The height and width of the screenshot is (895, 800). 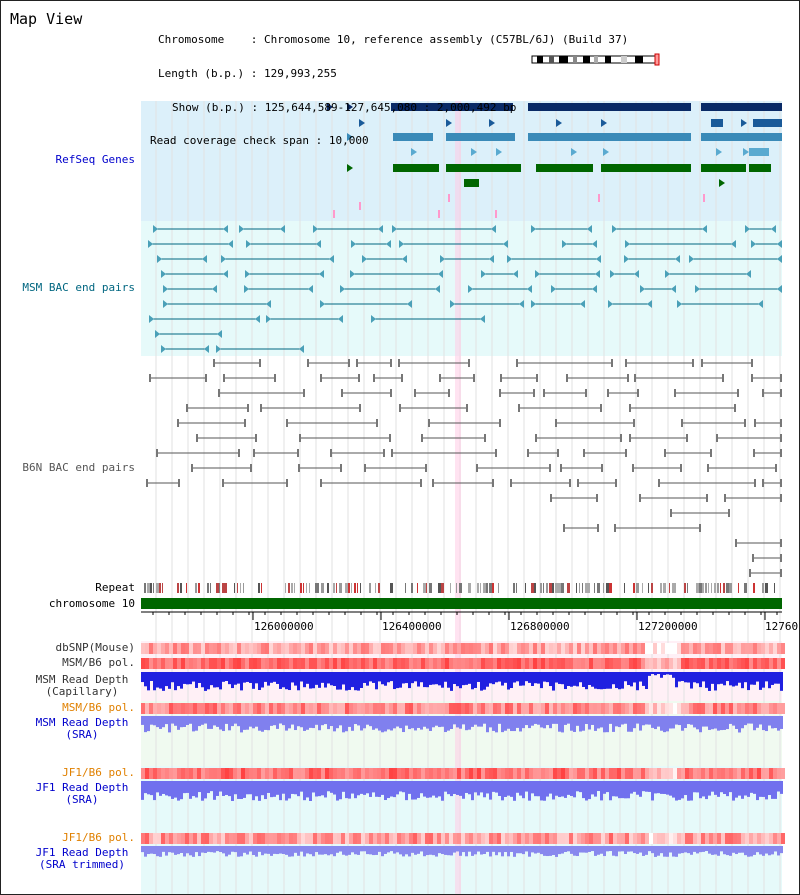 I want to click on chromosome-ideogram, so click(x=597, y=60).